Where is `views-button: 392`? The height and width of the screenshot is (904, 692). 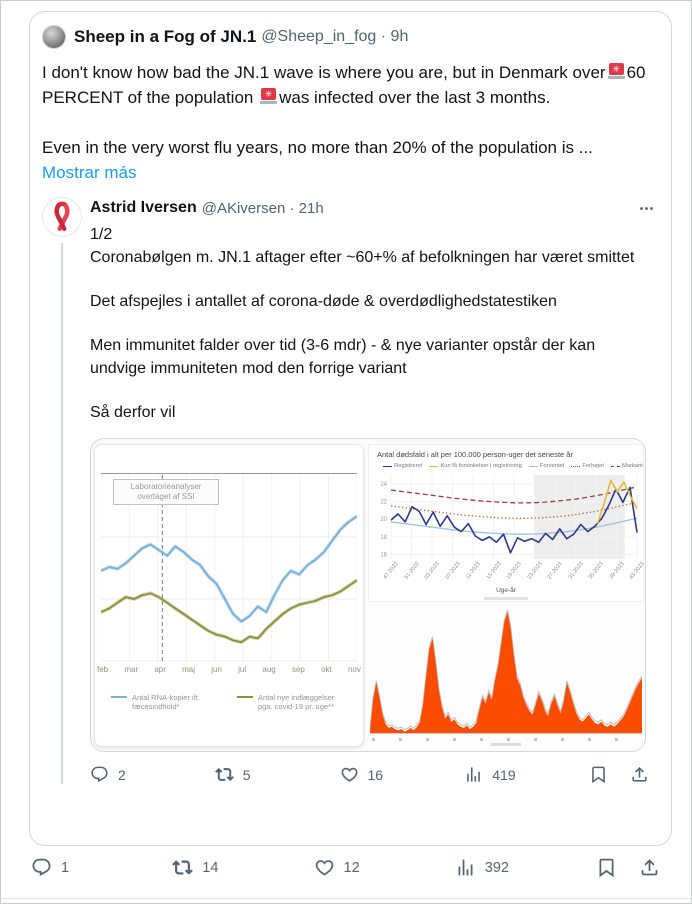
views-button: 392 is located at coordinates (525, 867).